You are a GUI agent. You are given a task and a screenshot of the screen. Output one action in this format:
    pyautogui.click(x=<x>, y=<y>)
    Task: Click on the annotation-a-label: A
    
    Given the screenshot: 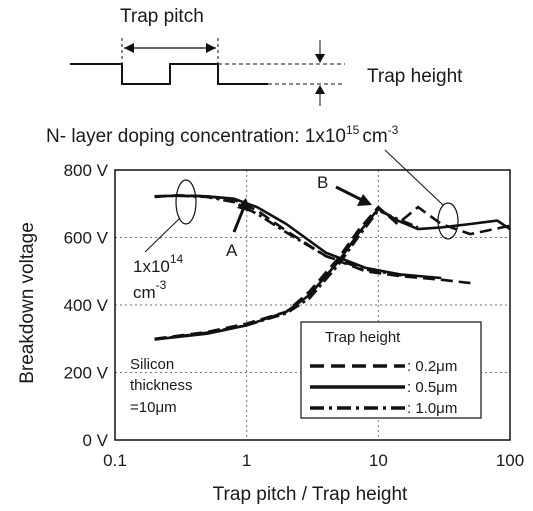 What is the action you would take?
    pyautogui.click(x=232, y=250)
    